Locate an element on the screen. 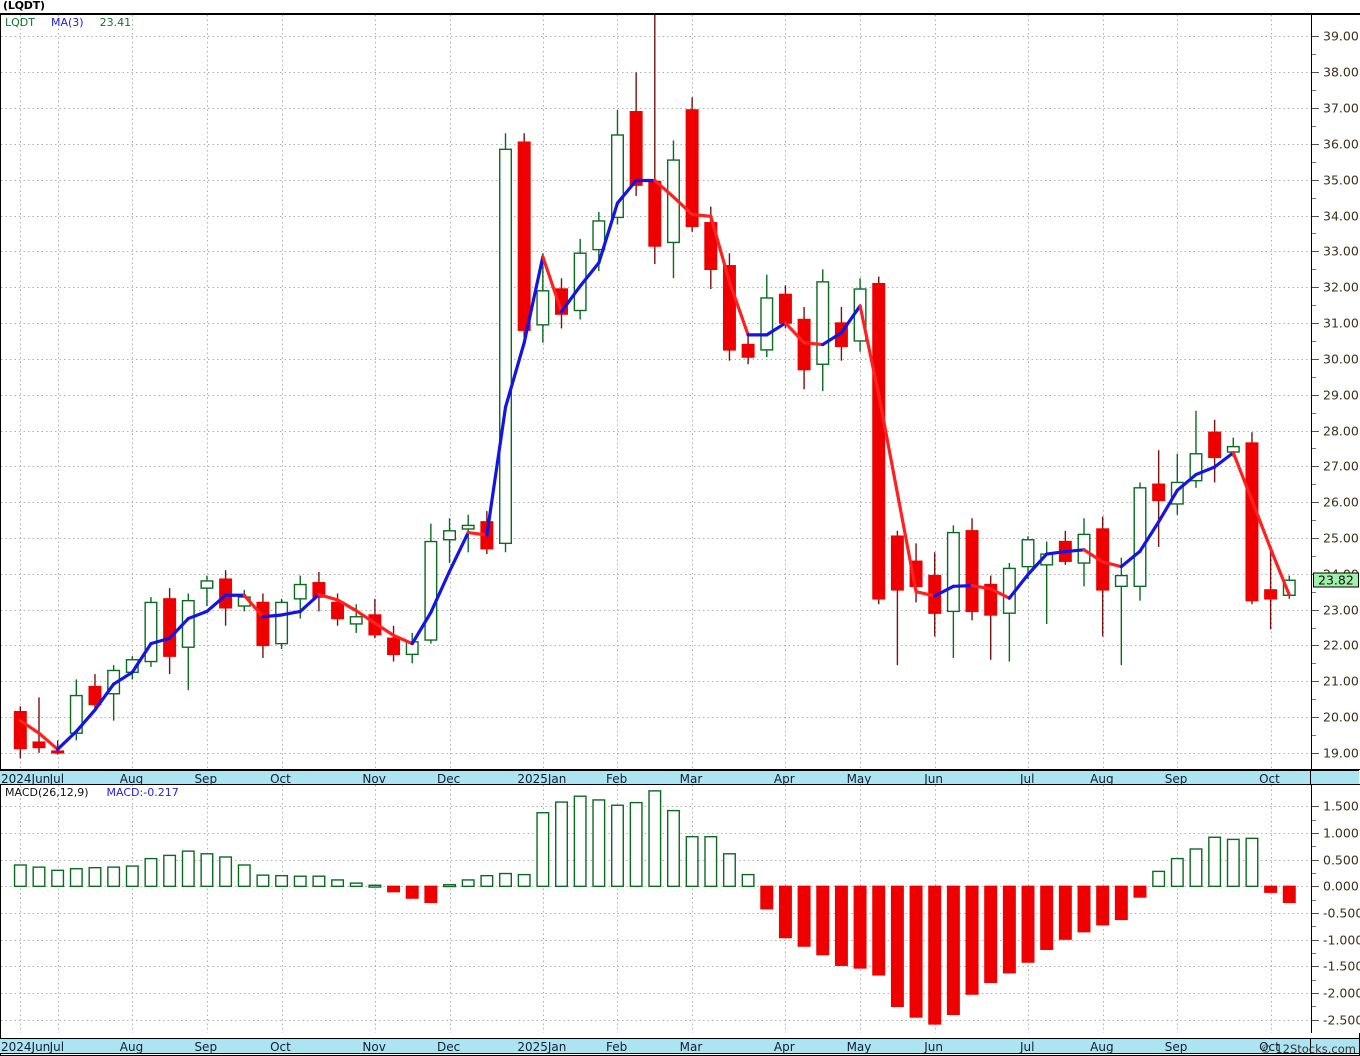  legend-ma-value: 23.41 is located at coordinates (115, 22).